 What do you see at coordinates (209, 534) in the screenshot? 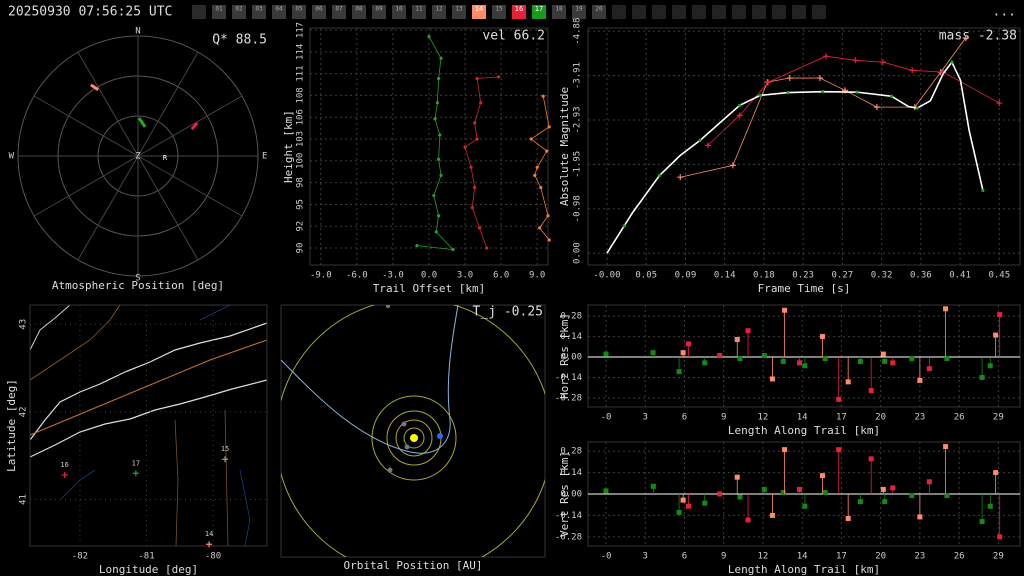
I see `station-name: 14` at bounding box center [209, 534].